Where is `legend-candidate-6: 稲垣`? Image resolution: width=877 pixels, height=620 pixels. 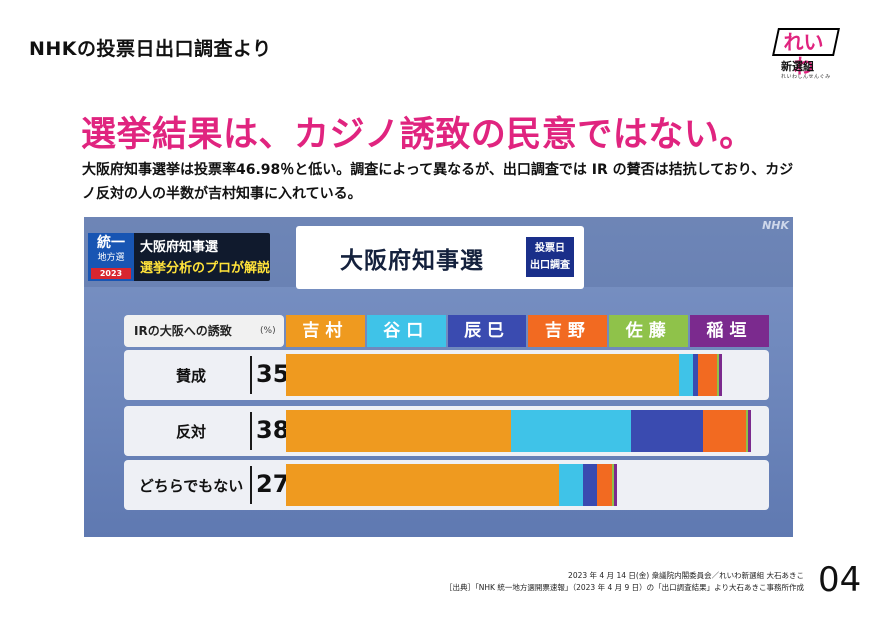 legend-candidate-6: 稲垣 is located at coordinates (729, 331).